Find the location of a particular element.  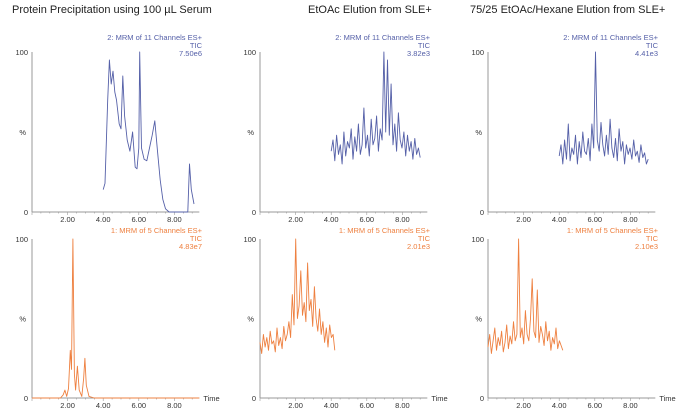

trace-intensity: 3.82e3 is located at coordinates (418, 53).